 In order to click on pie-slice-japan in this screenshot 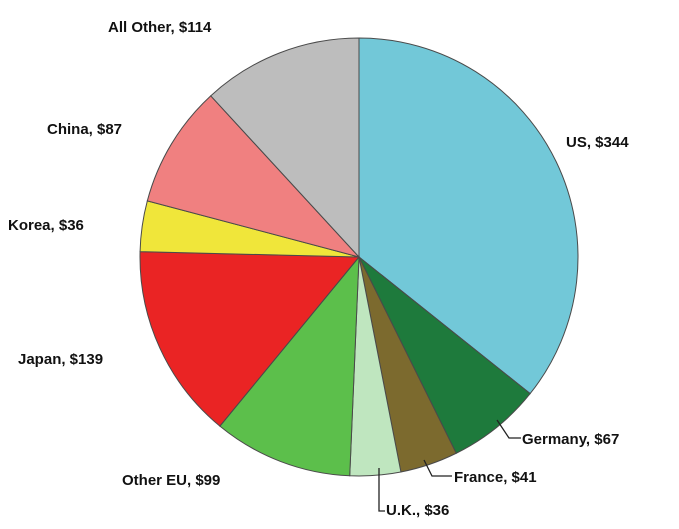, I will do `click(250, 339)`.